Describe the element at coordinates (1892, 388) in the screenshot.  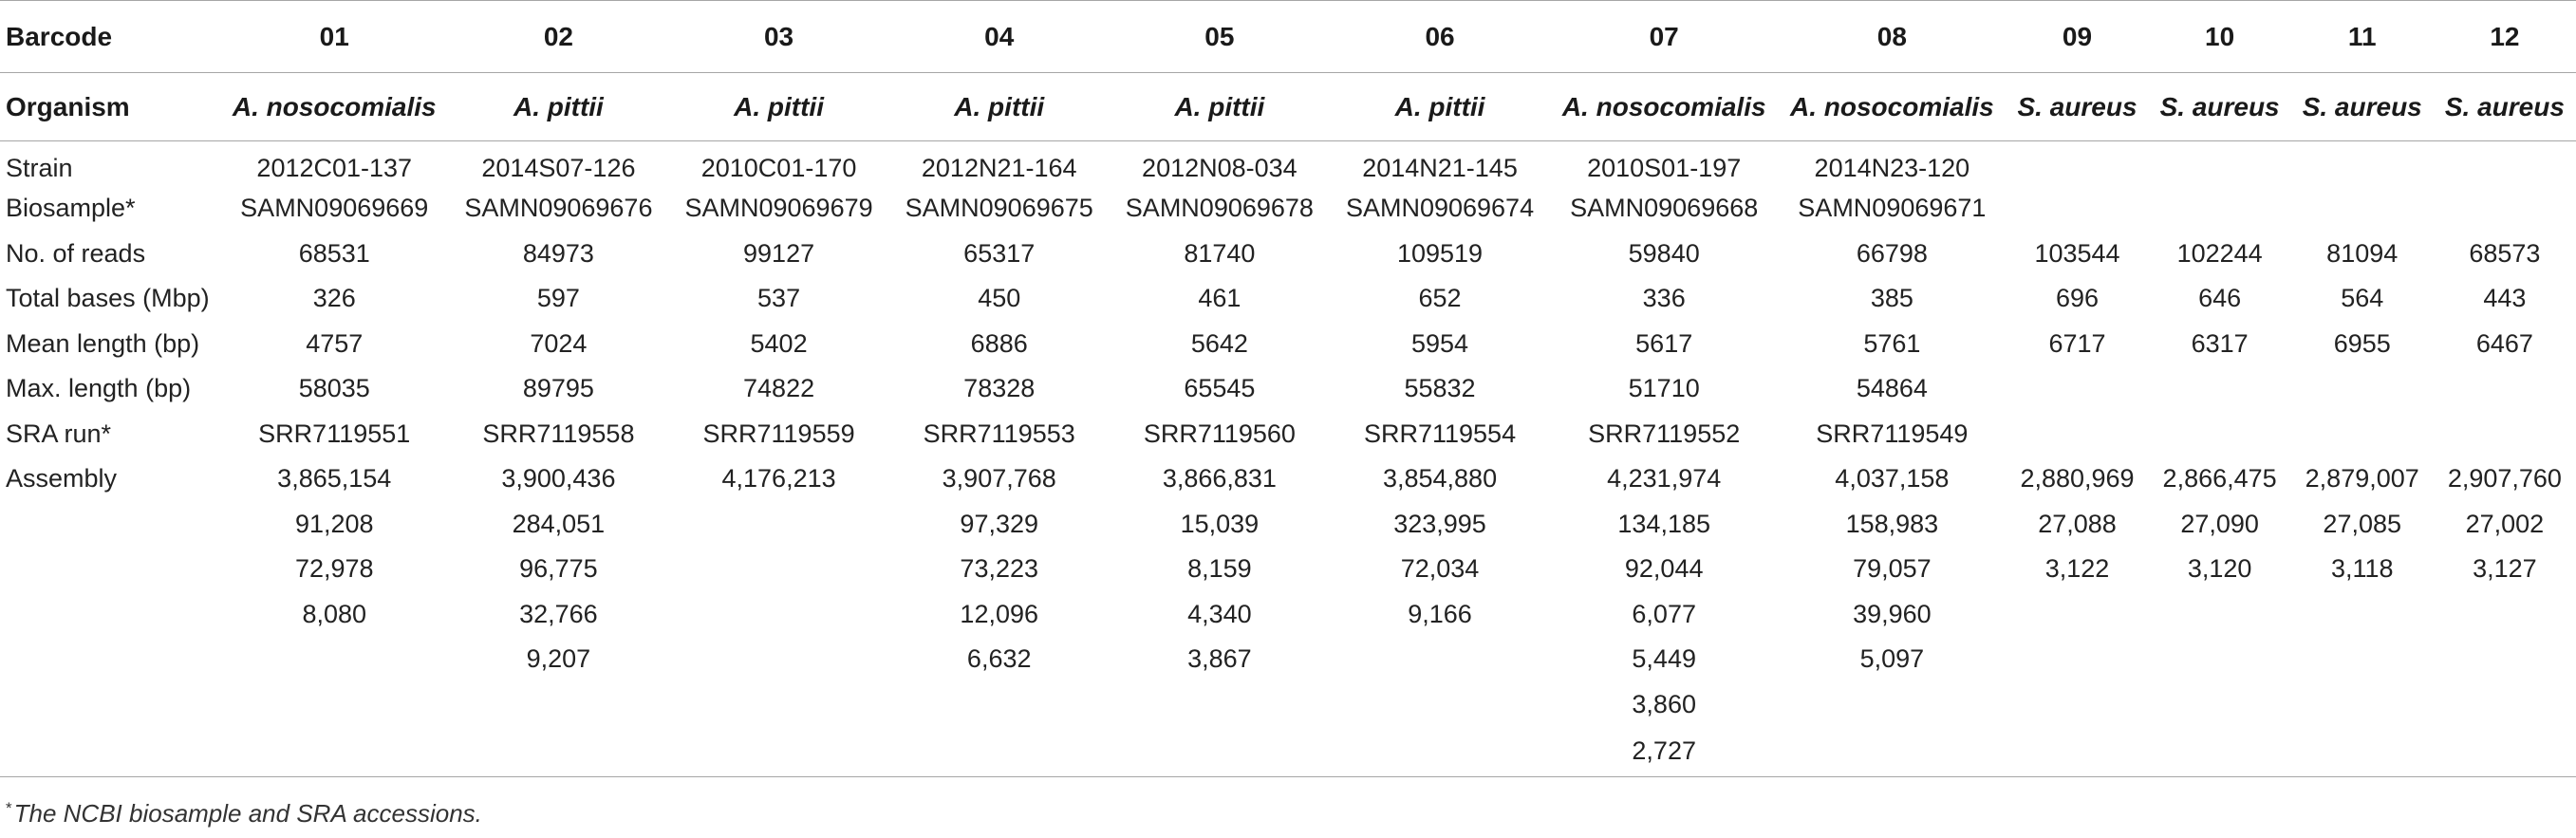
I see `table-cell: 54864` at that location.